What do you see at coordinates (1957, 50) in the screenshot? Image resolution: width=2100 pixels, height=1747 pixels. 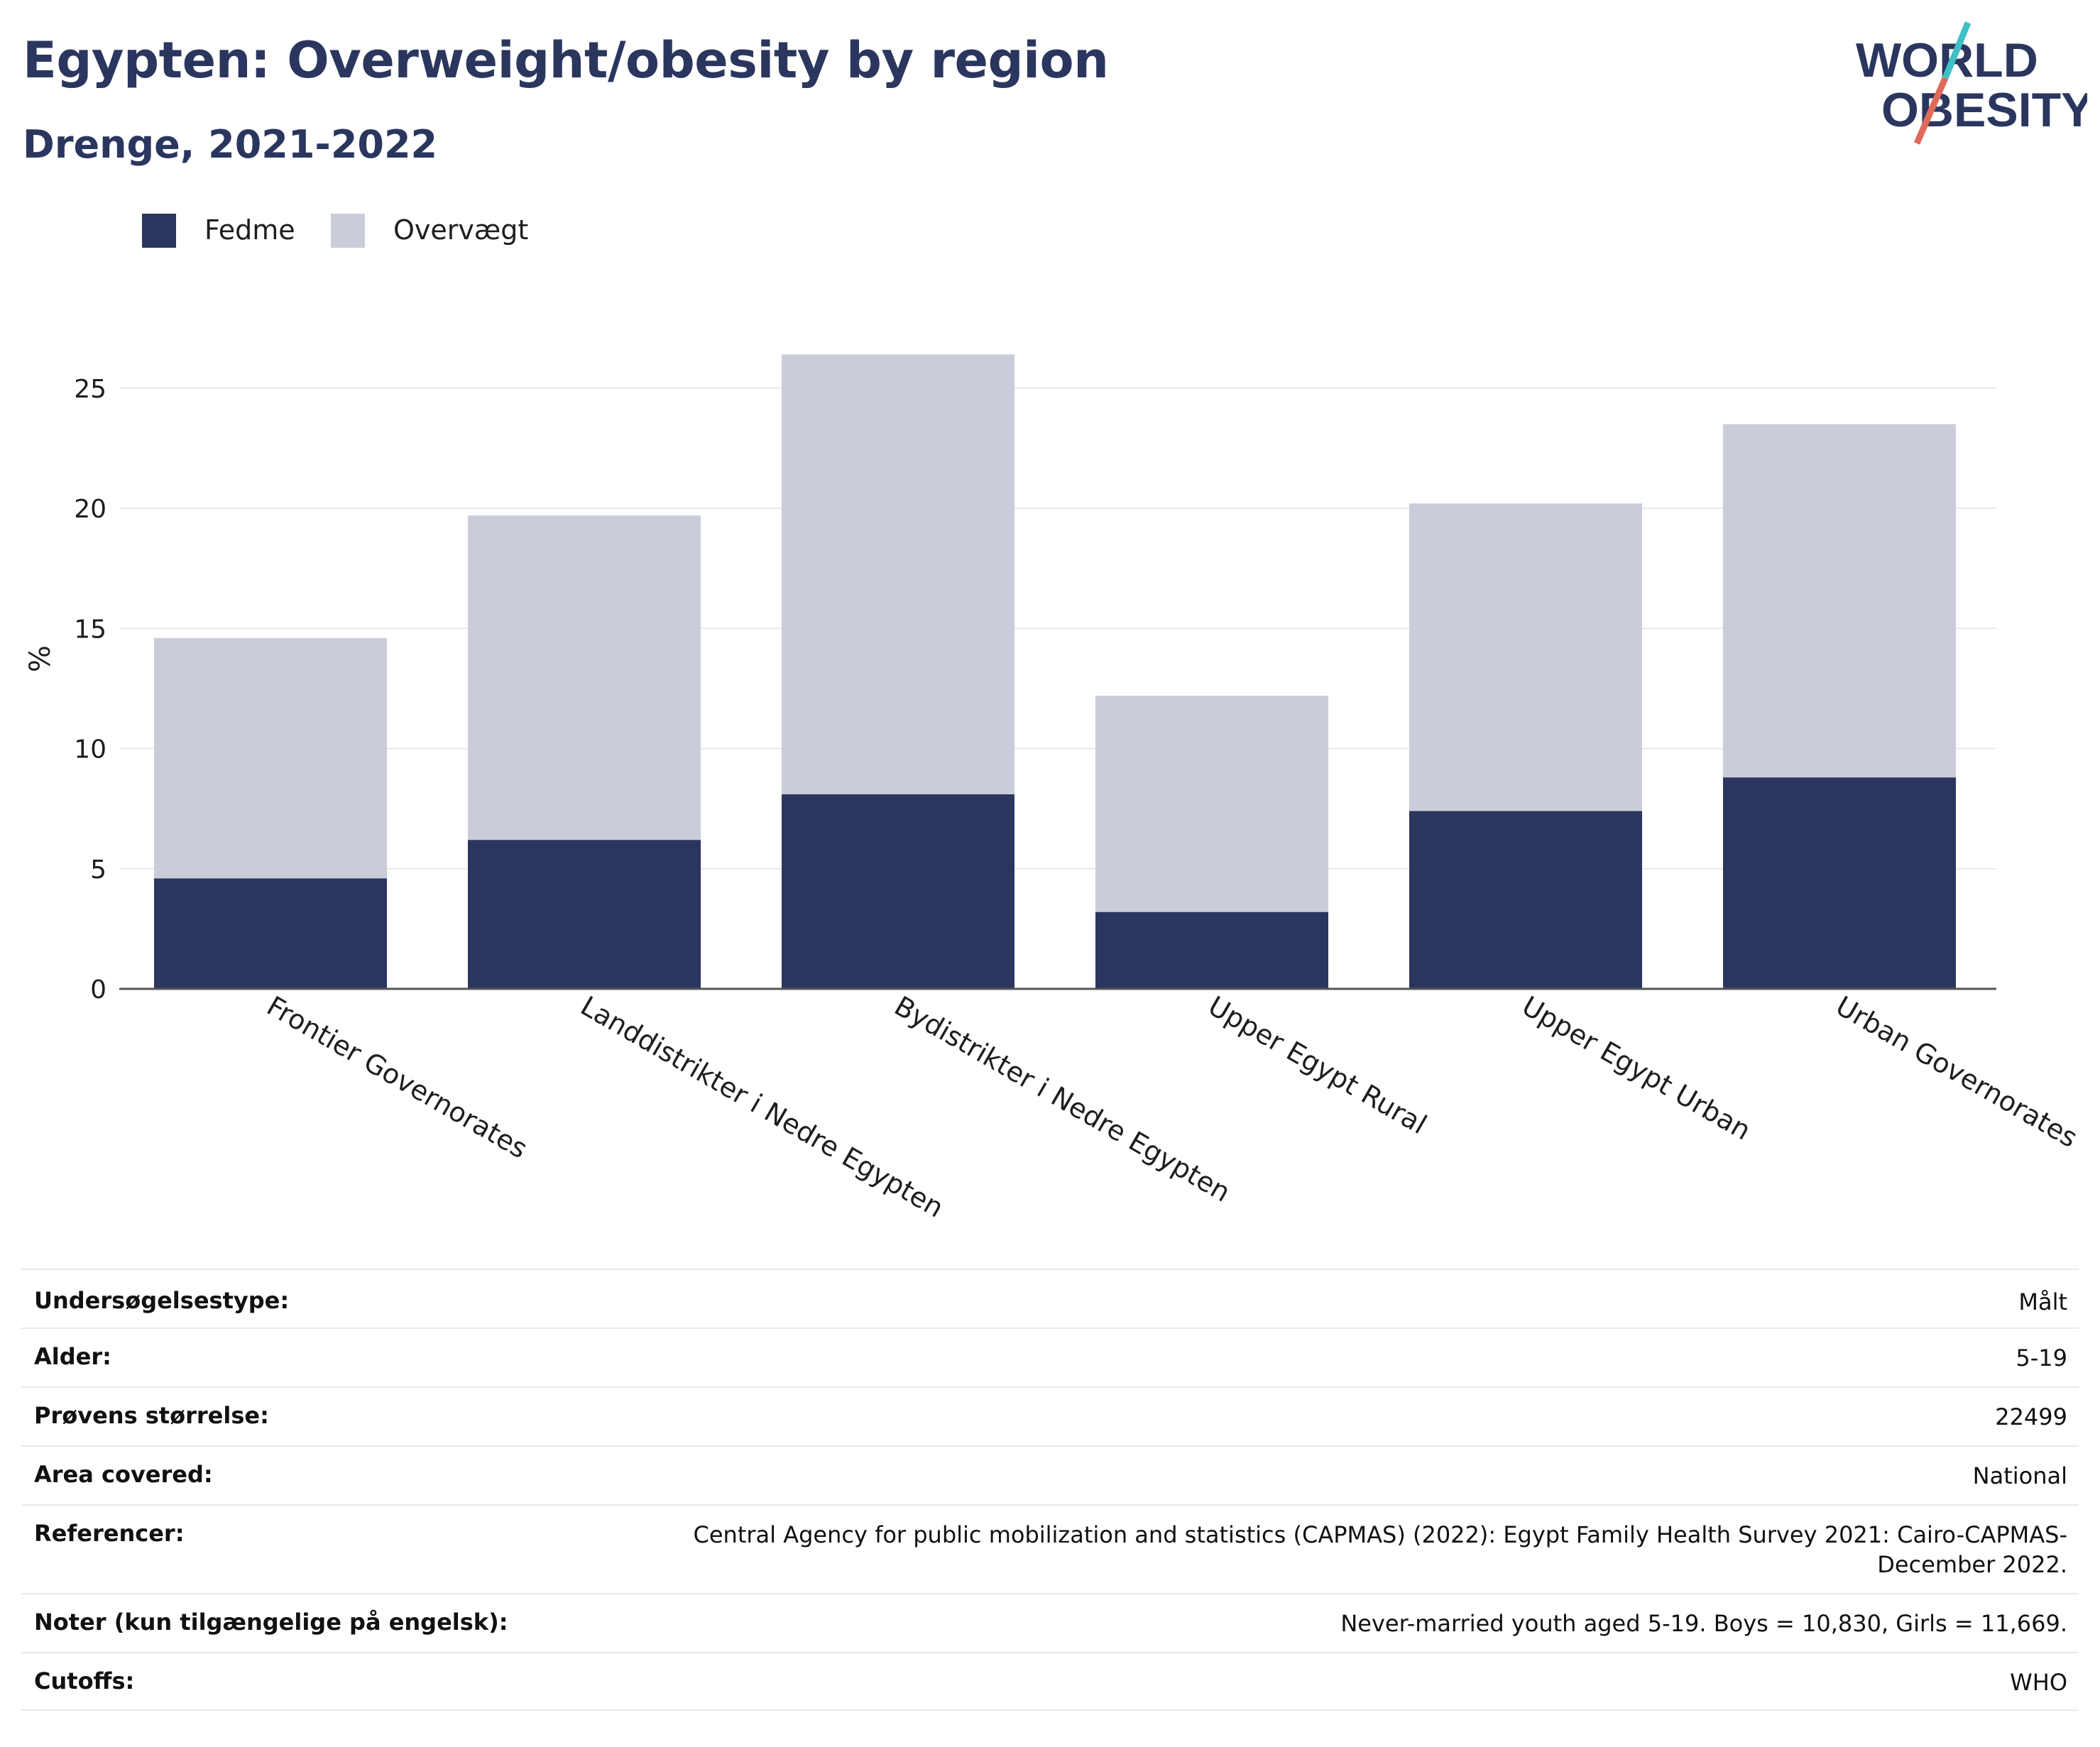 I see `logo-slash-top` at bounding box center [1957, 50].